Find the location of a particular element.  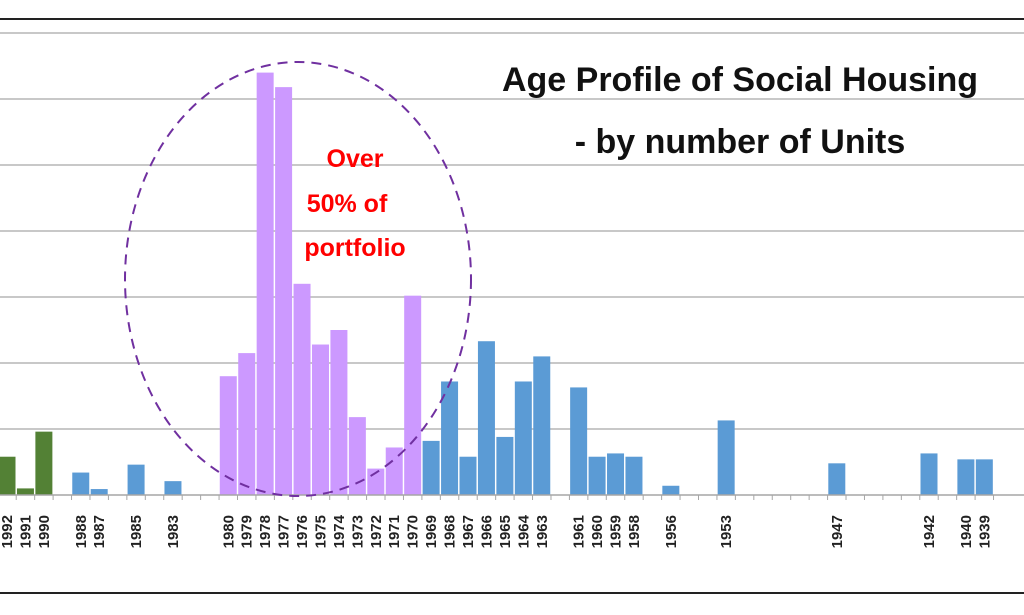

bar-1985 is located at coordinates (136, 479).